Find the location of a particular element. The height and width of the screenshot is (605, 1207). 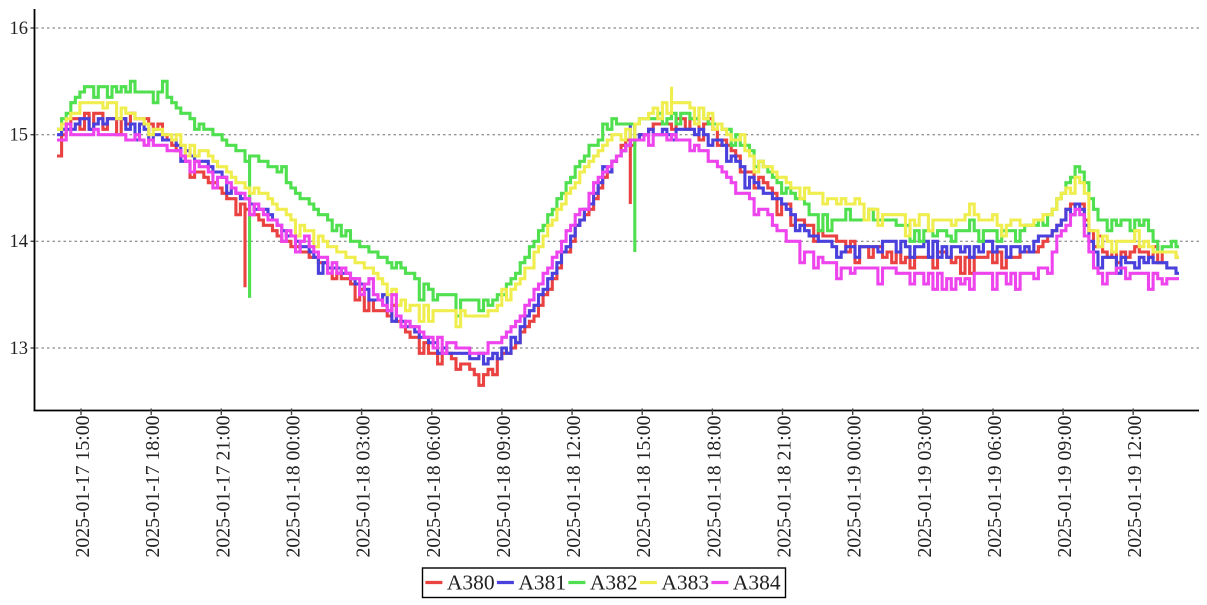

svg-text: 2025-01-19 00:00 is located at coordinates (855, 487).